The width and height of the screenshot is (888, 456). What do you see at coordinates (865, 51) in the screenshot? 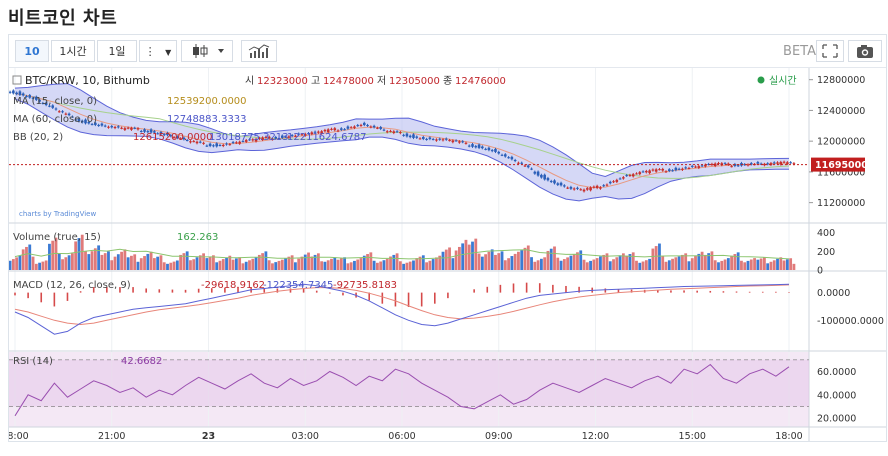
I see `snapshot-button` at bounding box center [865, 51].